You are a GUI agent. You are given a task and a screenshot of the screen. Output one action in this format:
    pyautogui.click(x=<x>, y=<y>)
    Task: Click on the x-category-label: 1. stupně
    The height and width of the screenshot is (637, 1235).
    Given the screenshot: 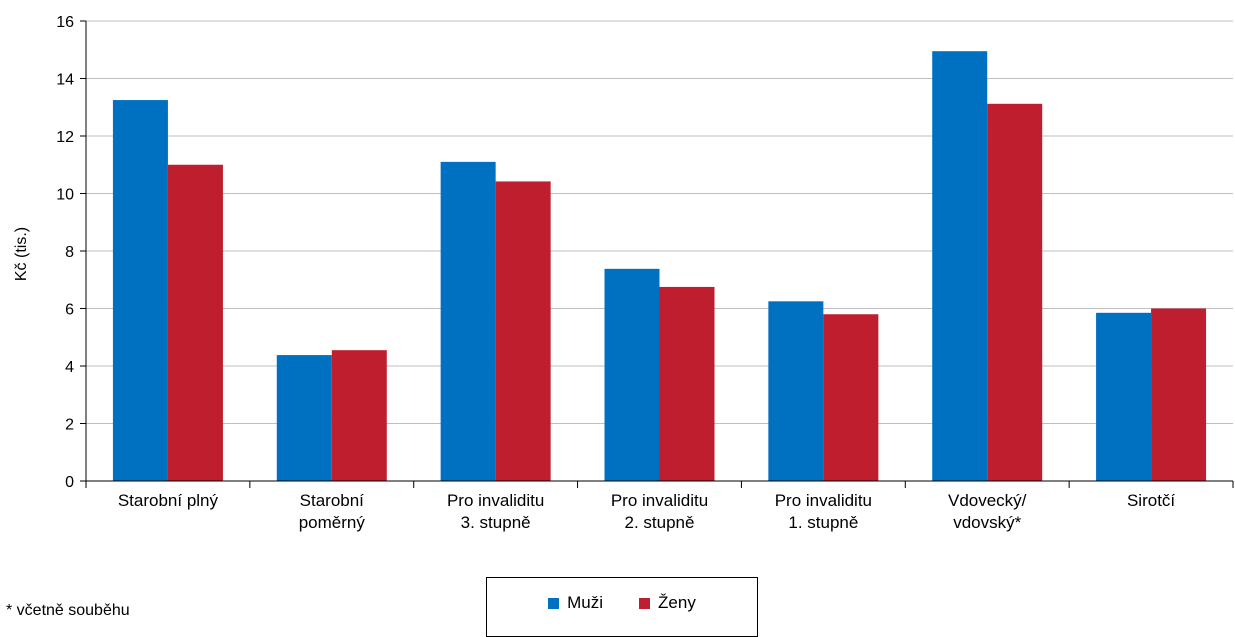 What is the action you would take?
    pyautogui.click(x=823, y=522)
    